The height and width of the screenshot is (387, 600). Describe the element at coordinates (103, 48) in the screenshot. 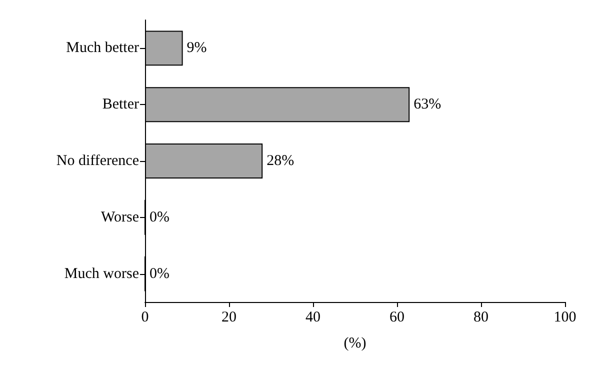

I see `y-tick-label: Much better` at that location.